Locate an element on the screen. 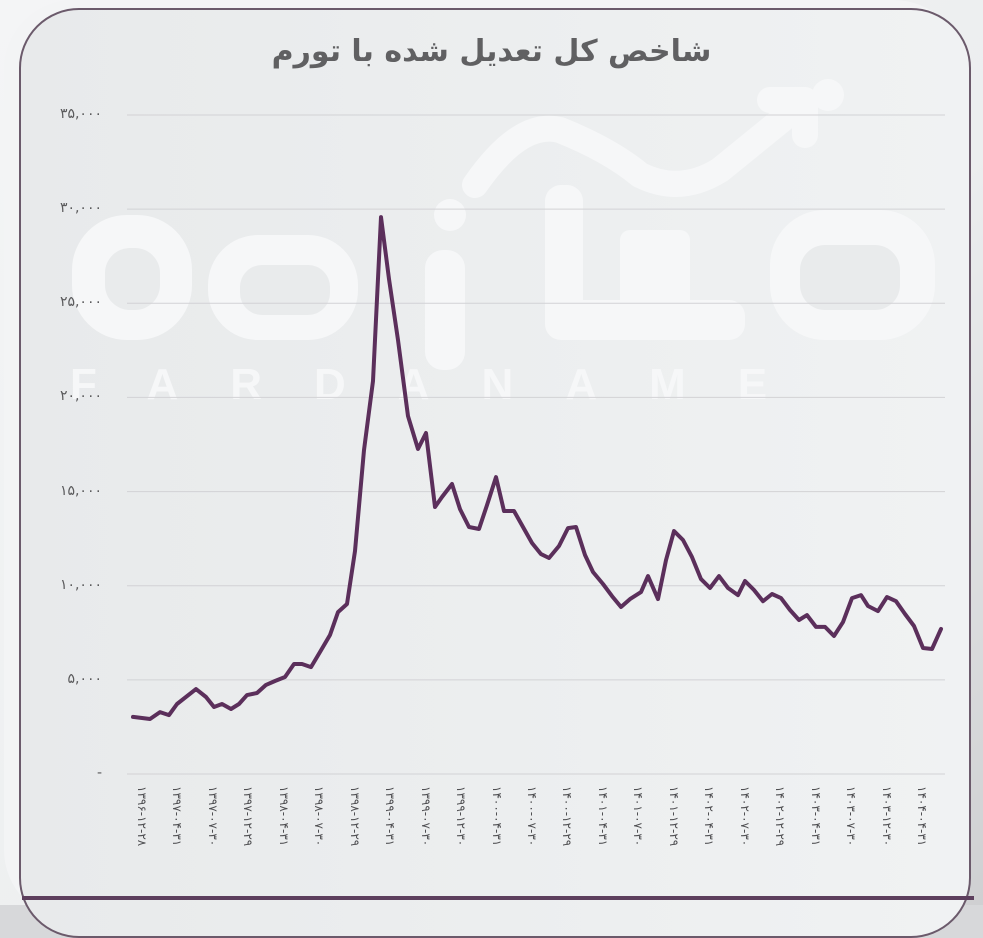 The height and width of the screenshot is (938, 983). x-tick-label: ۱۴۰۱-۰۴-۳۱ is located at coordinates (602, 816).